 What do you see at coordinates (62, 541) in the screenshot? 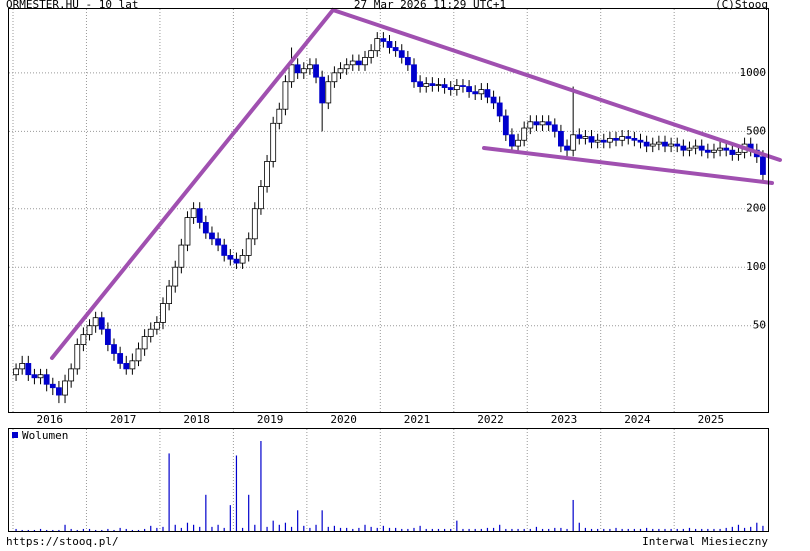
I see `footer-url: https://stooq.pl/` at bounding box center [62, 541].